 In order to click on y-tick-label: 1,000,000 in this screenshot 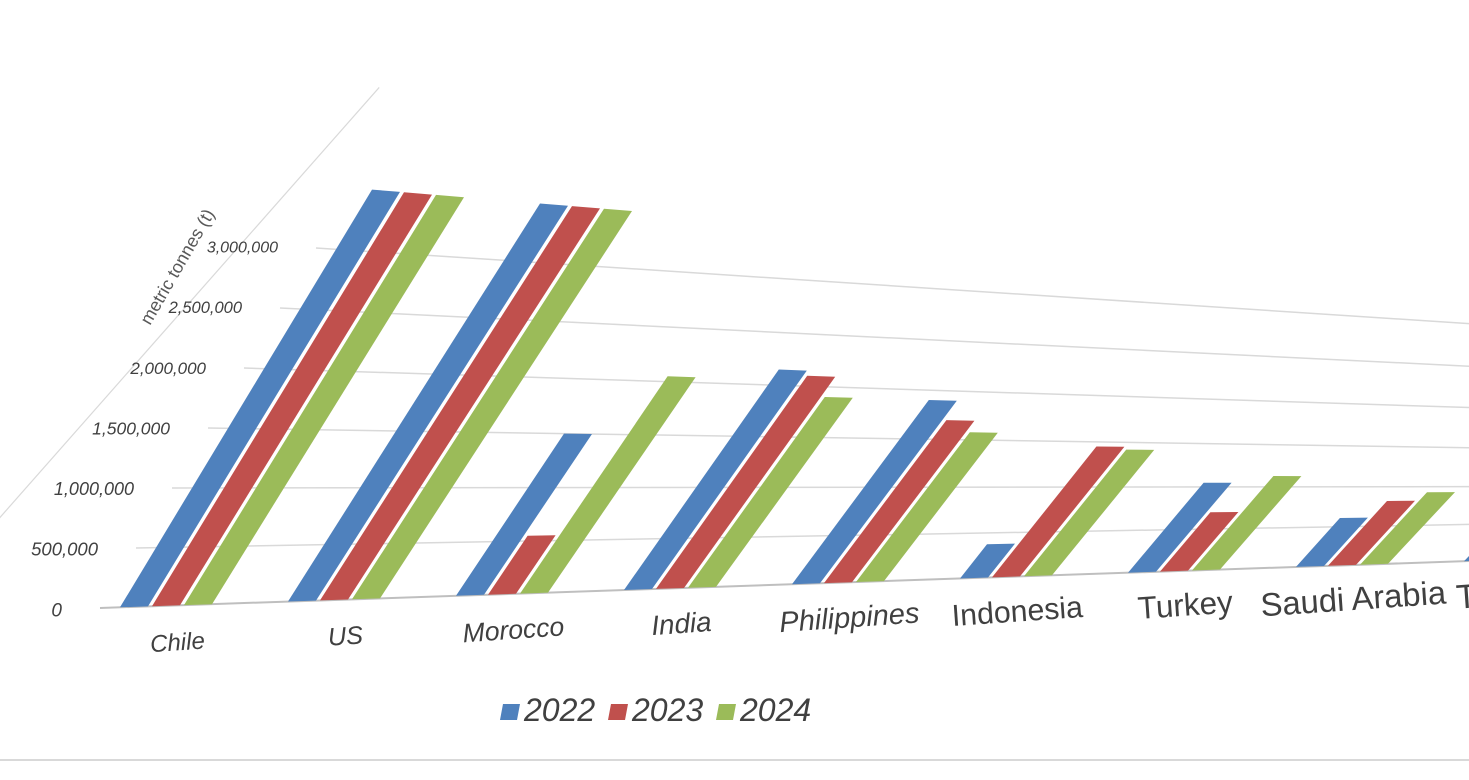, I will do `click(94, 489)`.